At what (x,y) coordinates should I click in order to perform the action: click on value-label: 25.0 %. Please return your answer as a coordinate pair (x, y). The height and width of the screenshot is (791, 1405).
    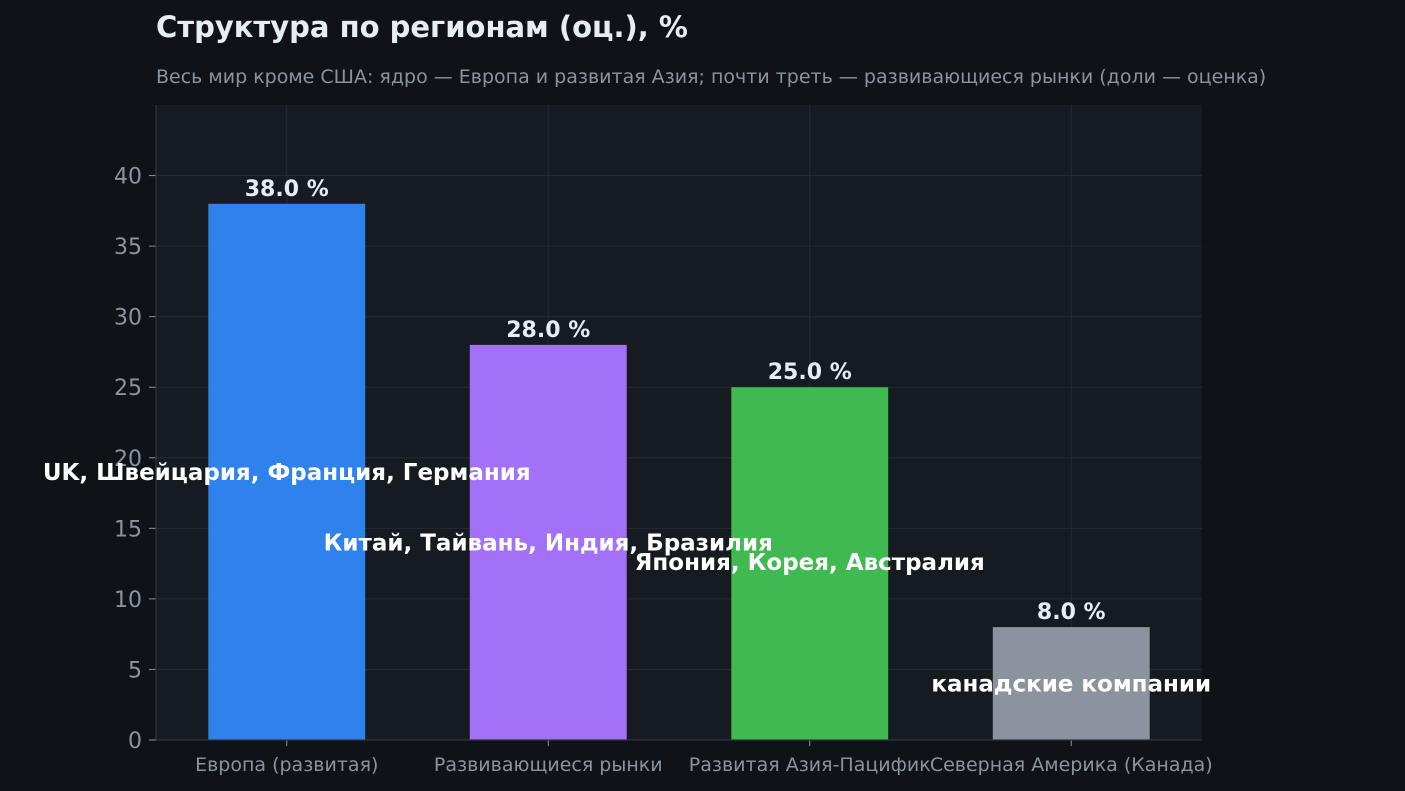
    Looking at the image, I should click on (810, 372).